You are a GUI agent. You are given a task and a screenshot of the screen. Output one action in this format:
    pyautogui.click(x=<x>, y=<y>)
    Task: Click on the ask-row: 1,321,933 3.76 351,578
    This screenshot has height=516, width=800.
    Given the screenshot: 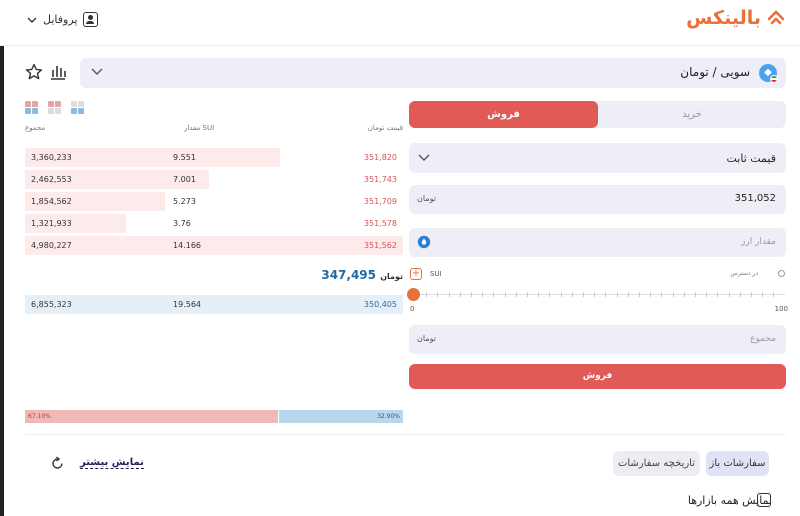 What is the action you would take?
    pyautogui.click(x=214, y=223)
    